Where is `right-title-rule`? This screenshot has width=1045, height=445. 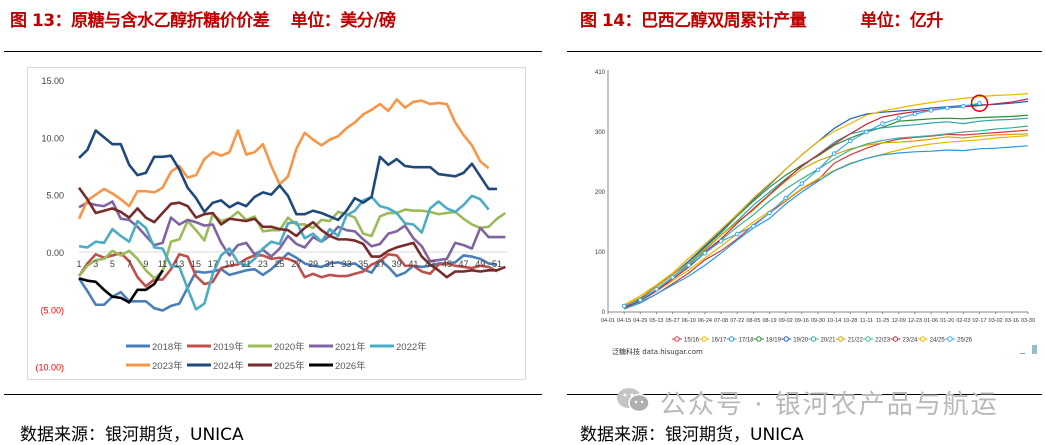 right-title-rule is located at coordinates (804, 51).